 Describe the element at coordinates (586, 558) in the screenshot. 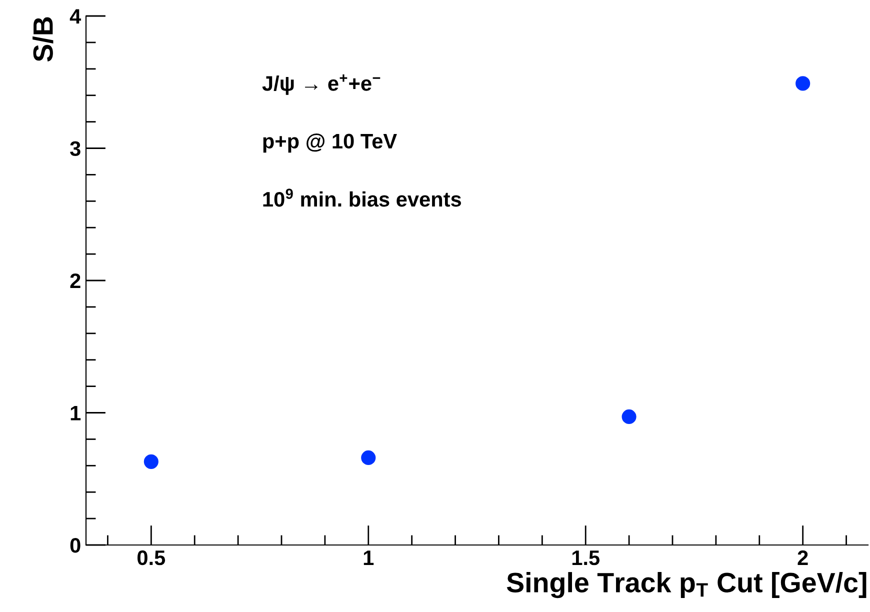

I see `x-tick-label: 1.5` at that location.